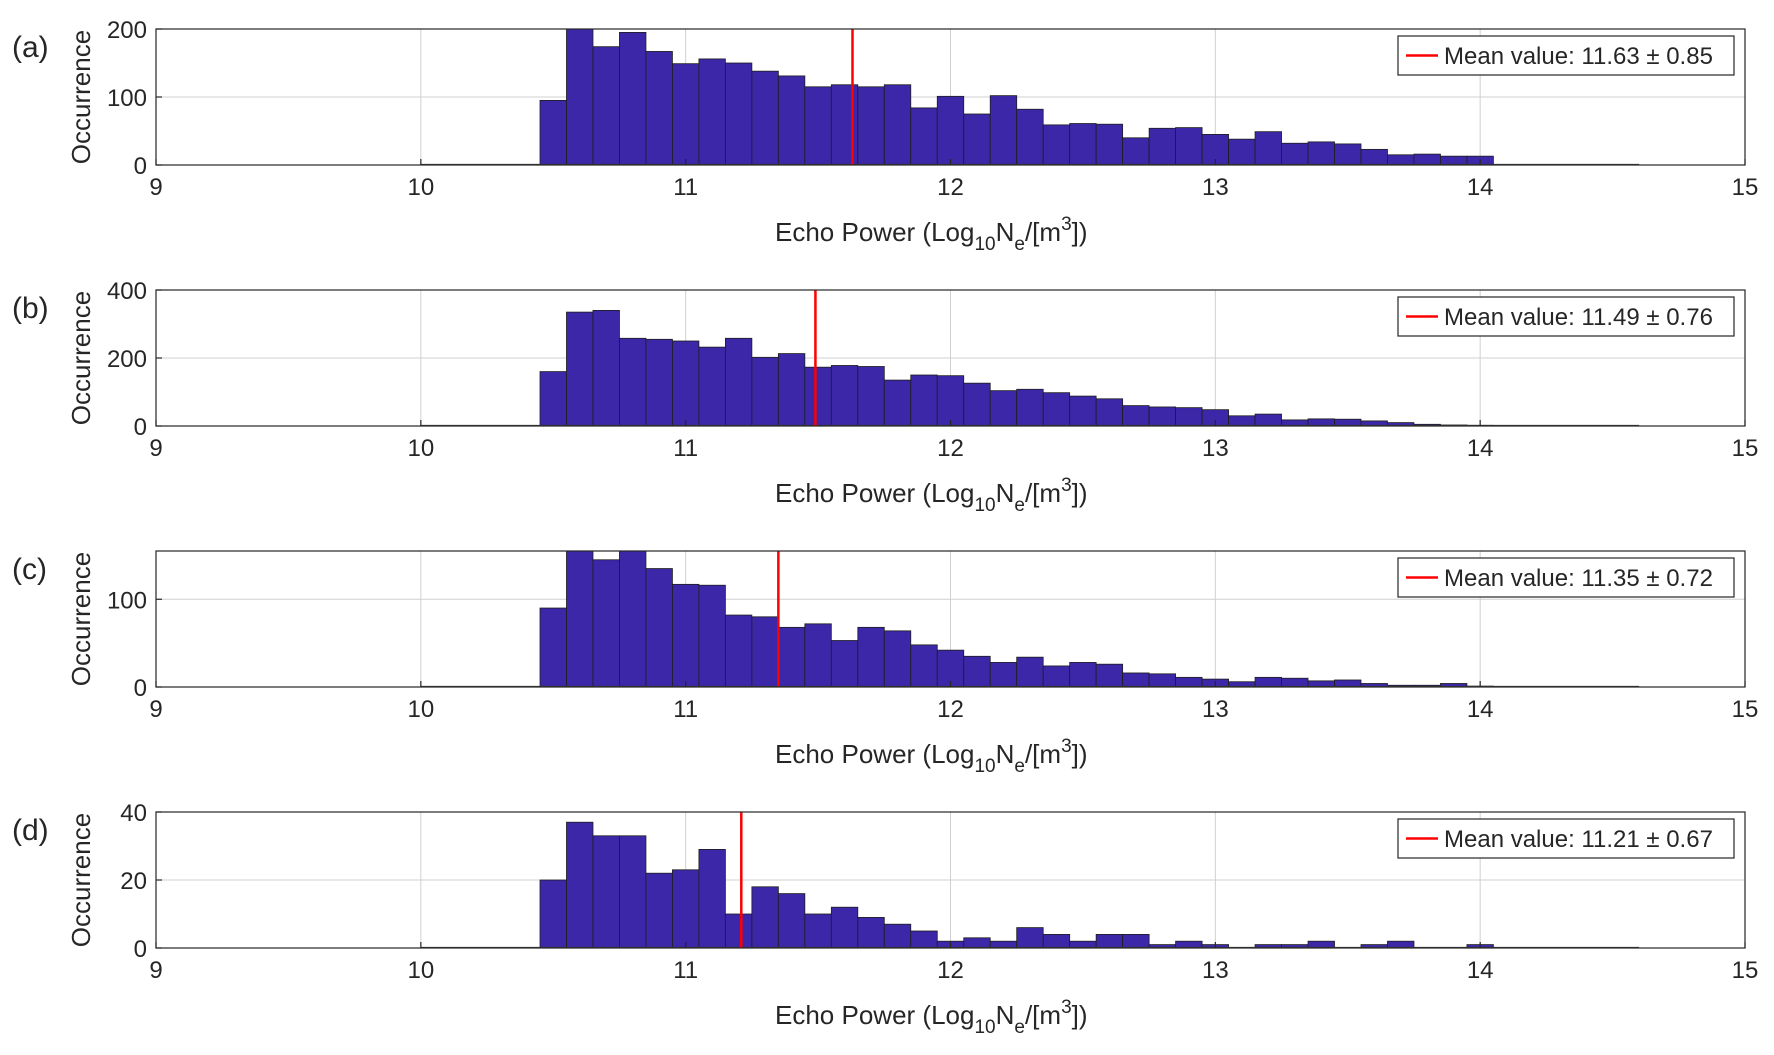  What do you see at coordinates (30, 47) in the screenshot?
I see `panel-letter: (a)` at bounding box center [30, 47].